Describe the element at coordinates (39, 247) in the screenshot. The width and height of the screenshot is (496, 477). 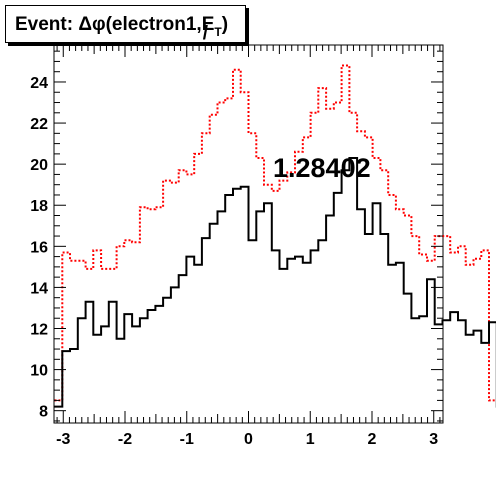
I see `y-tick-label: 16` at that location.